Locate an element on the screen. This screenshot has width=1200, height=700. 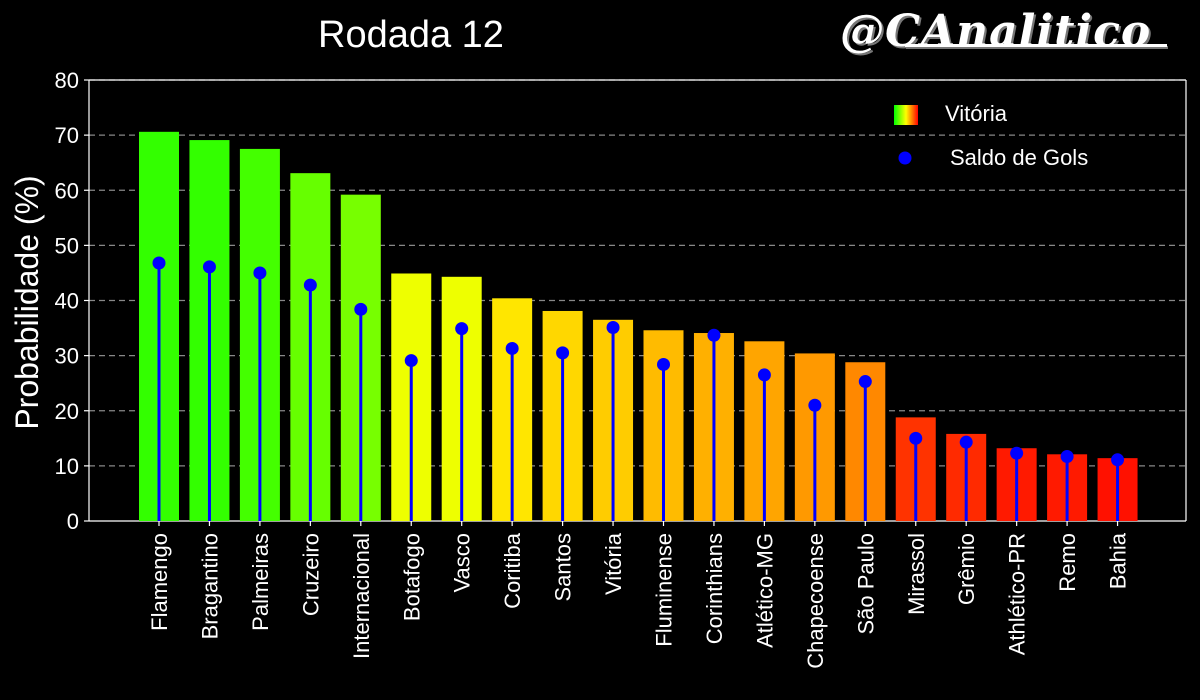
brand-logo: @CAnalitico is located at coordinates (996, 31).